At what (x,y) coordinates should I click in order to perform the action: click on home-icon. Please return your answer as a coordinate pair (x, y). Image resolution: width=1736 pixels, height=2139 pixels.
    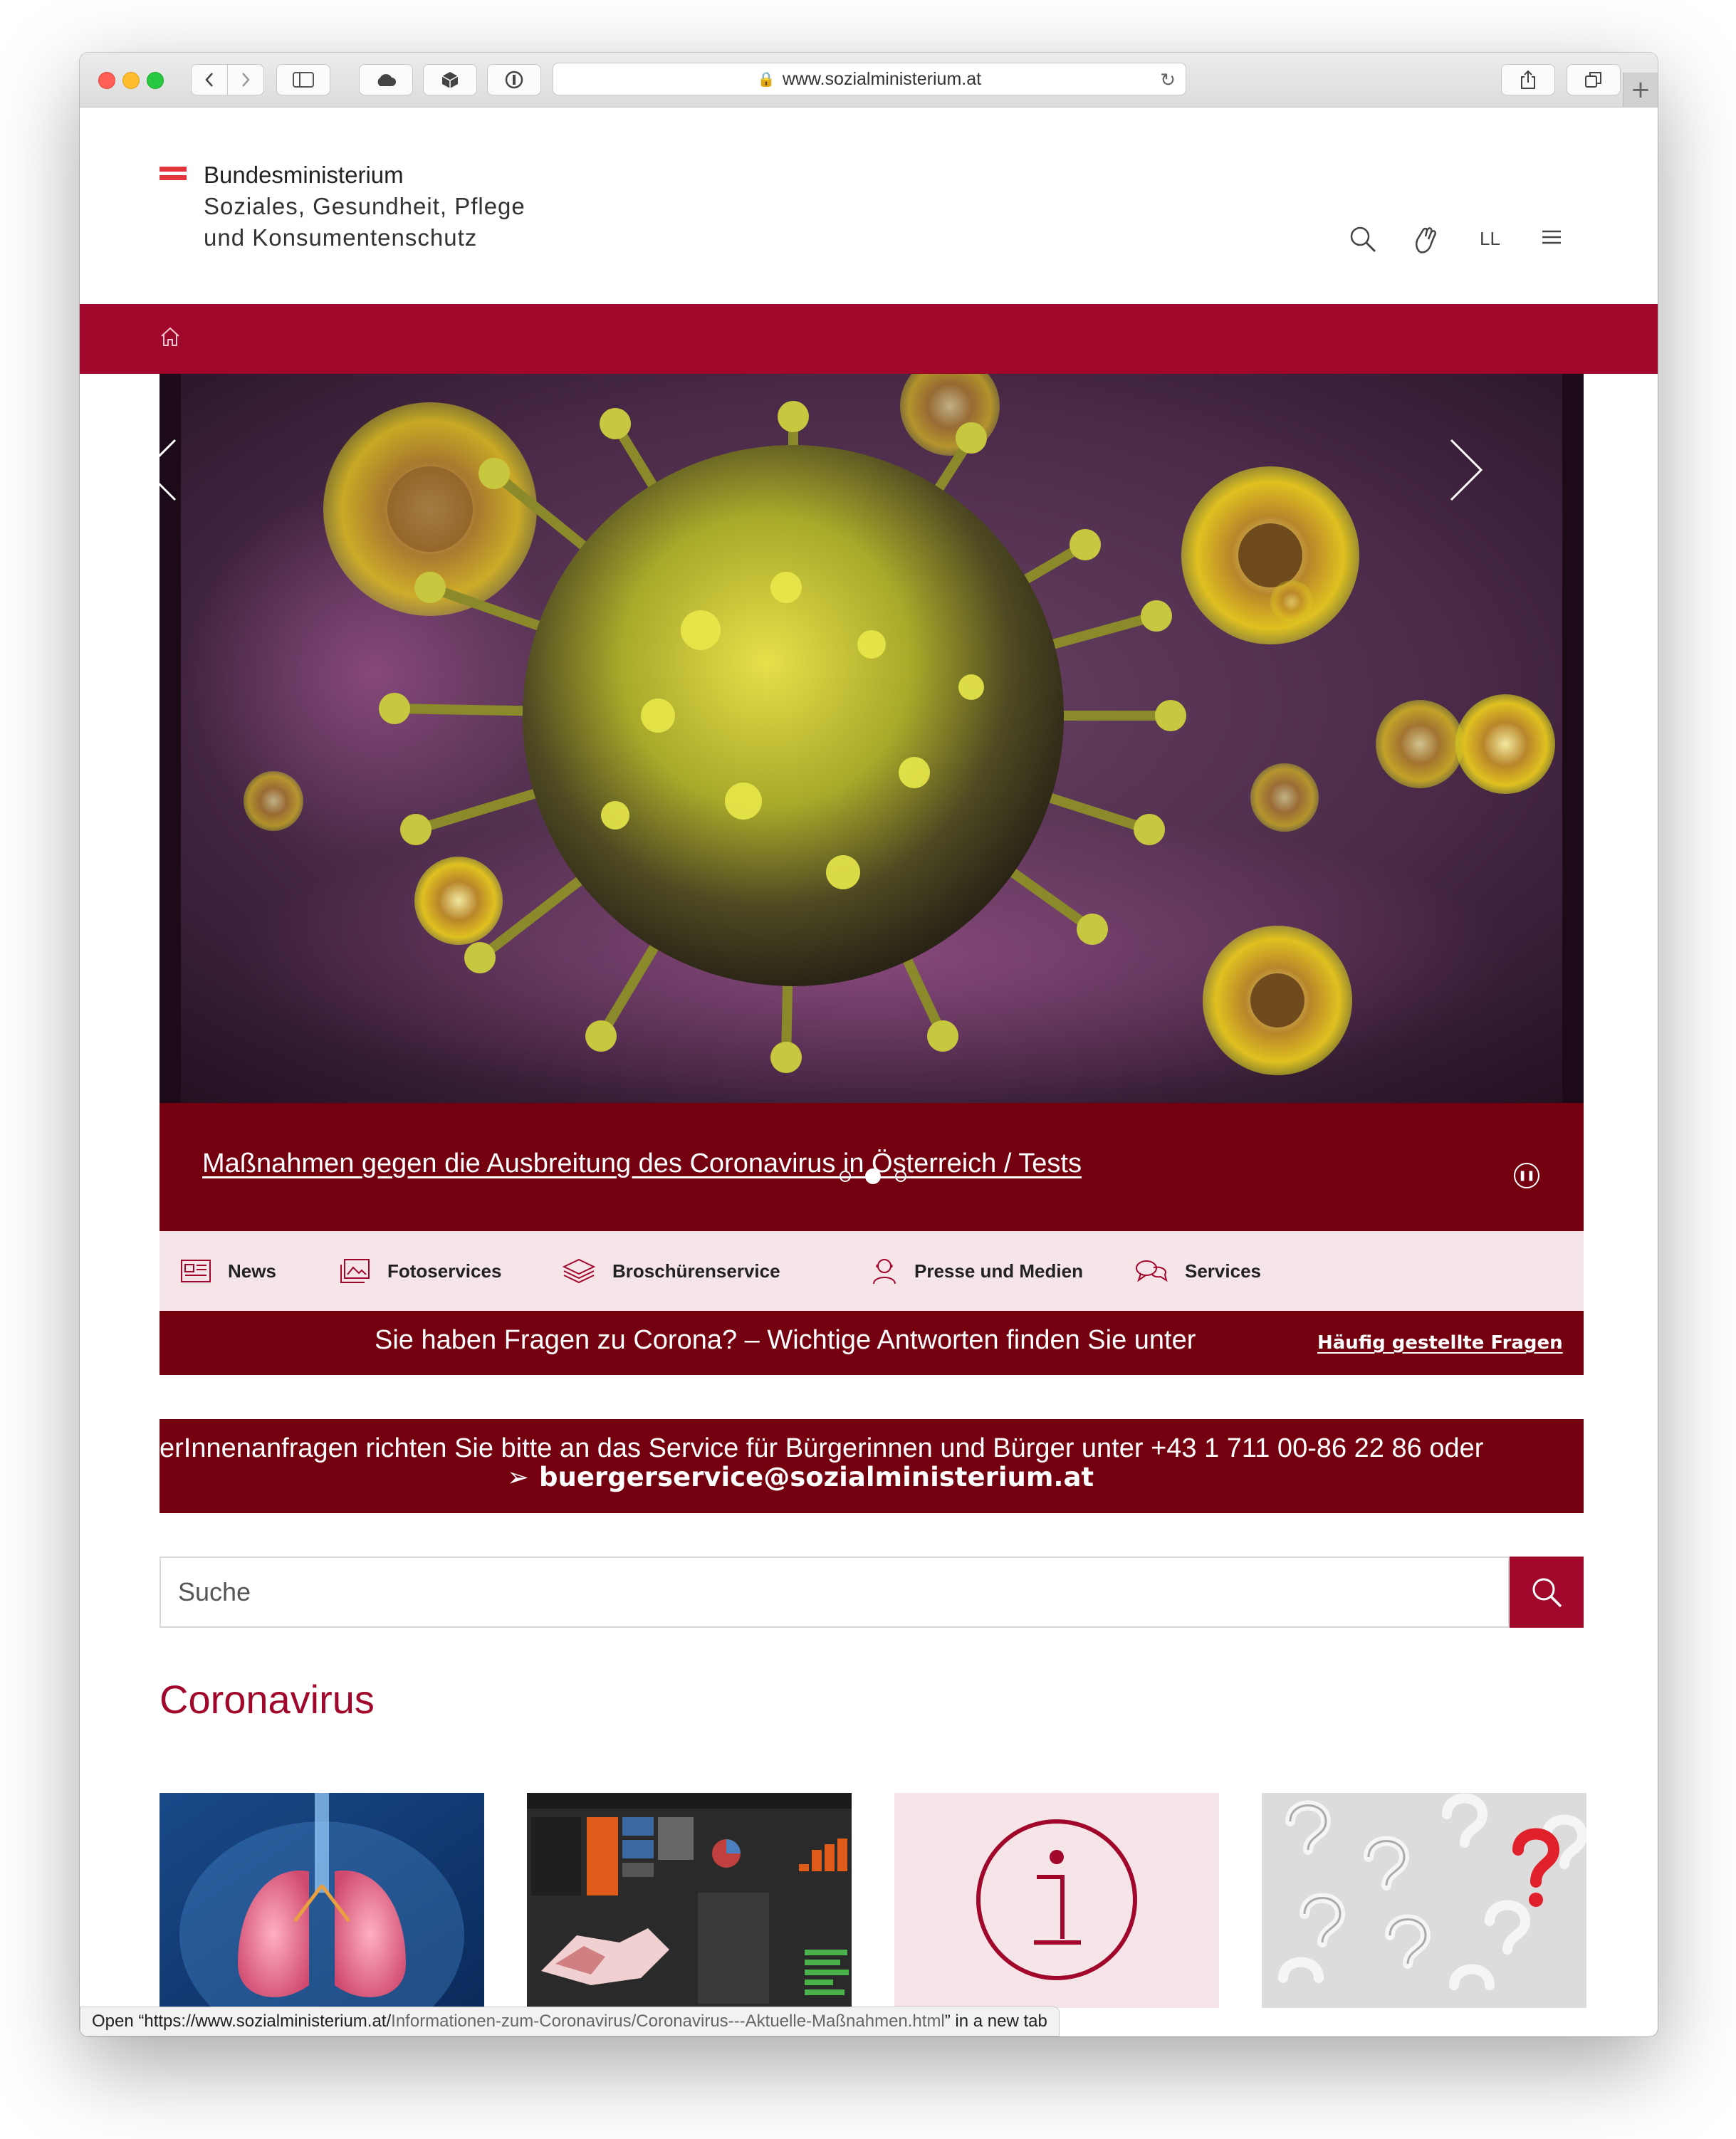
    Looking at the image, I should click on (170, 336).